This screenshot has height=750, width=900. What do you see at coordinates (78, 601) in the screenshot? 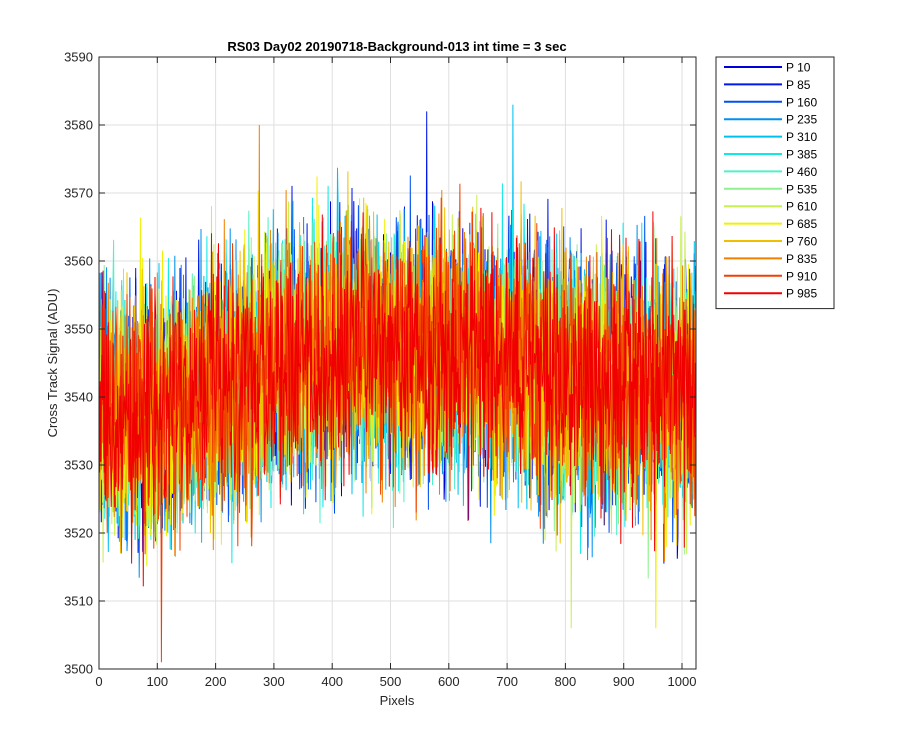
I see `y-tick-label: 3510` at bounding box center [78, 601].